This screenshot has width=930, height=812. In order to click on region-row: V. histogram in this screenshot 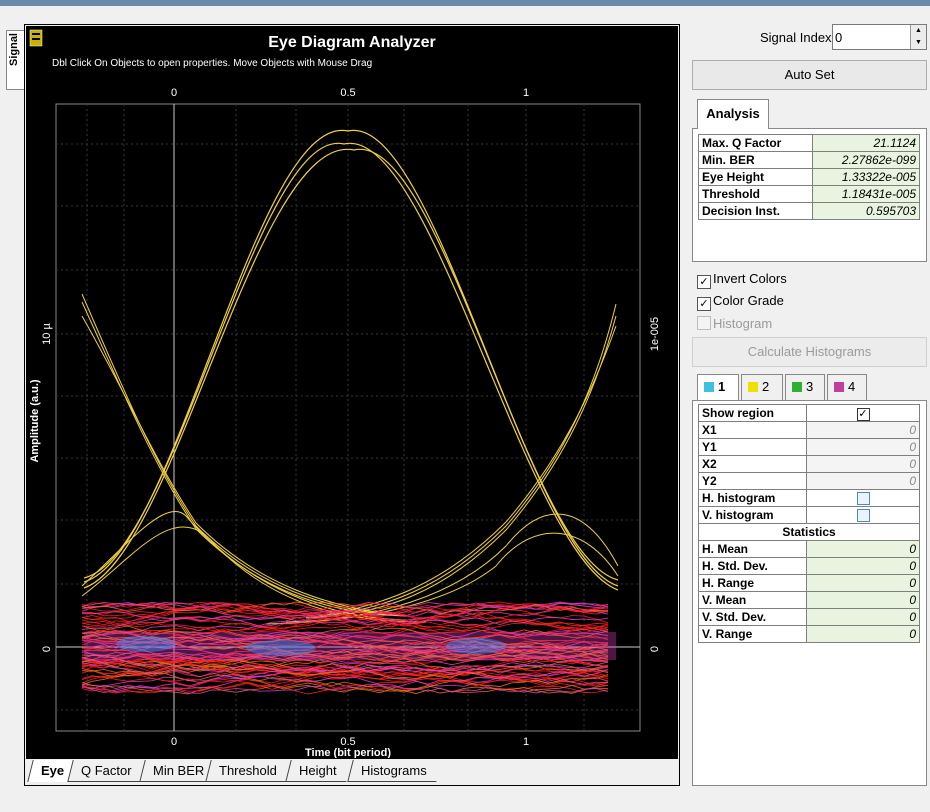, I will do `click(809, 515)`.